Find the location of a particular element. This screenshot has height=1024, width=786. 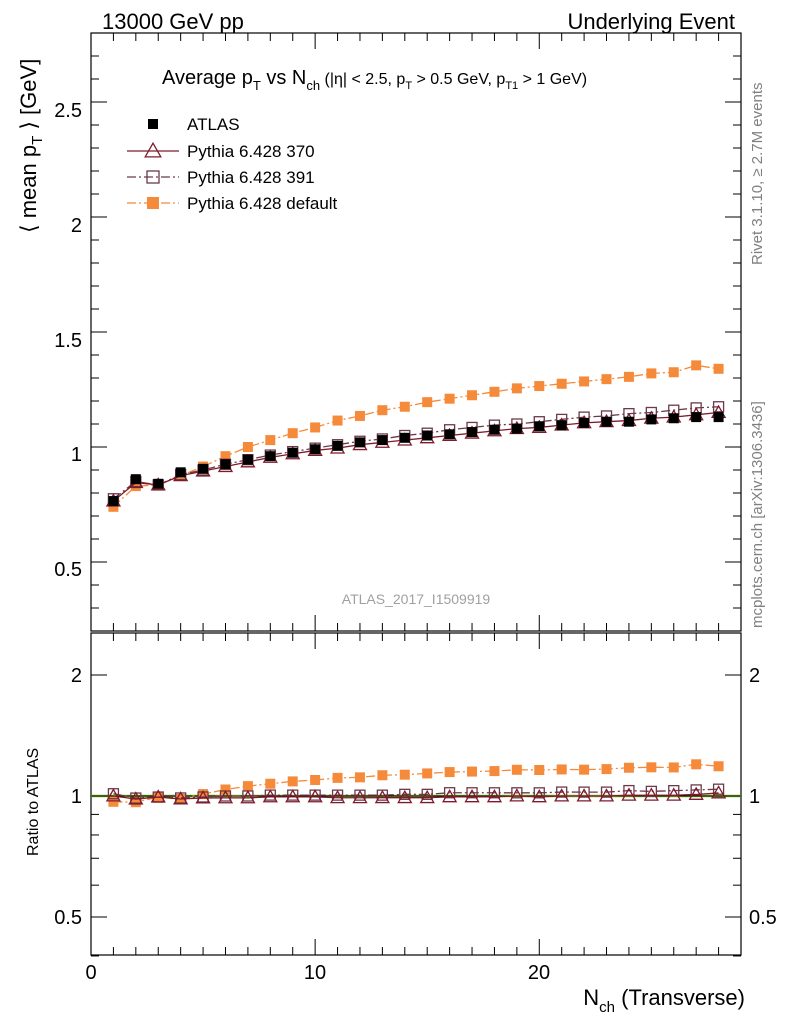

y-tick-label: 0.5 is located at coordinates (68, 570).